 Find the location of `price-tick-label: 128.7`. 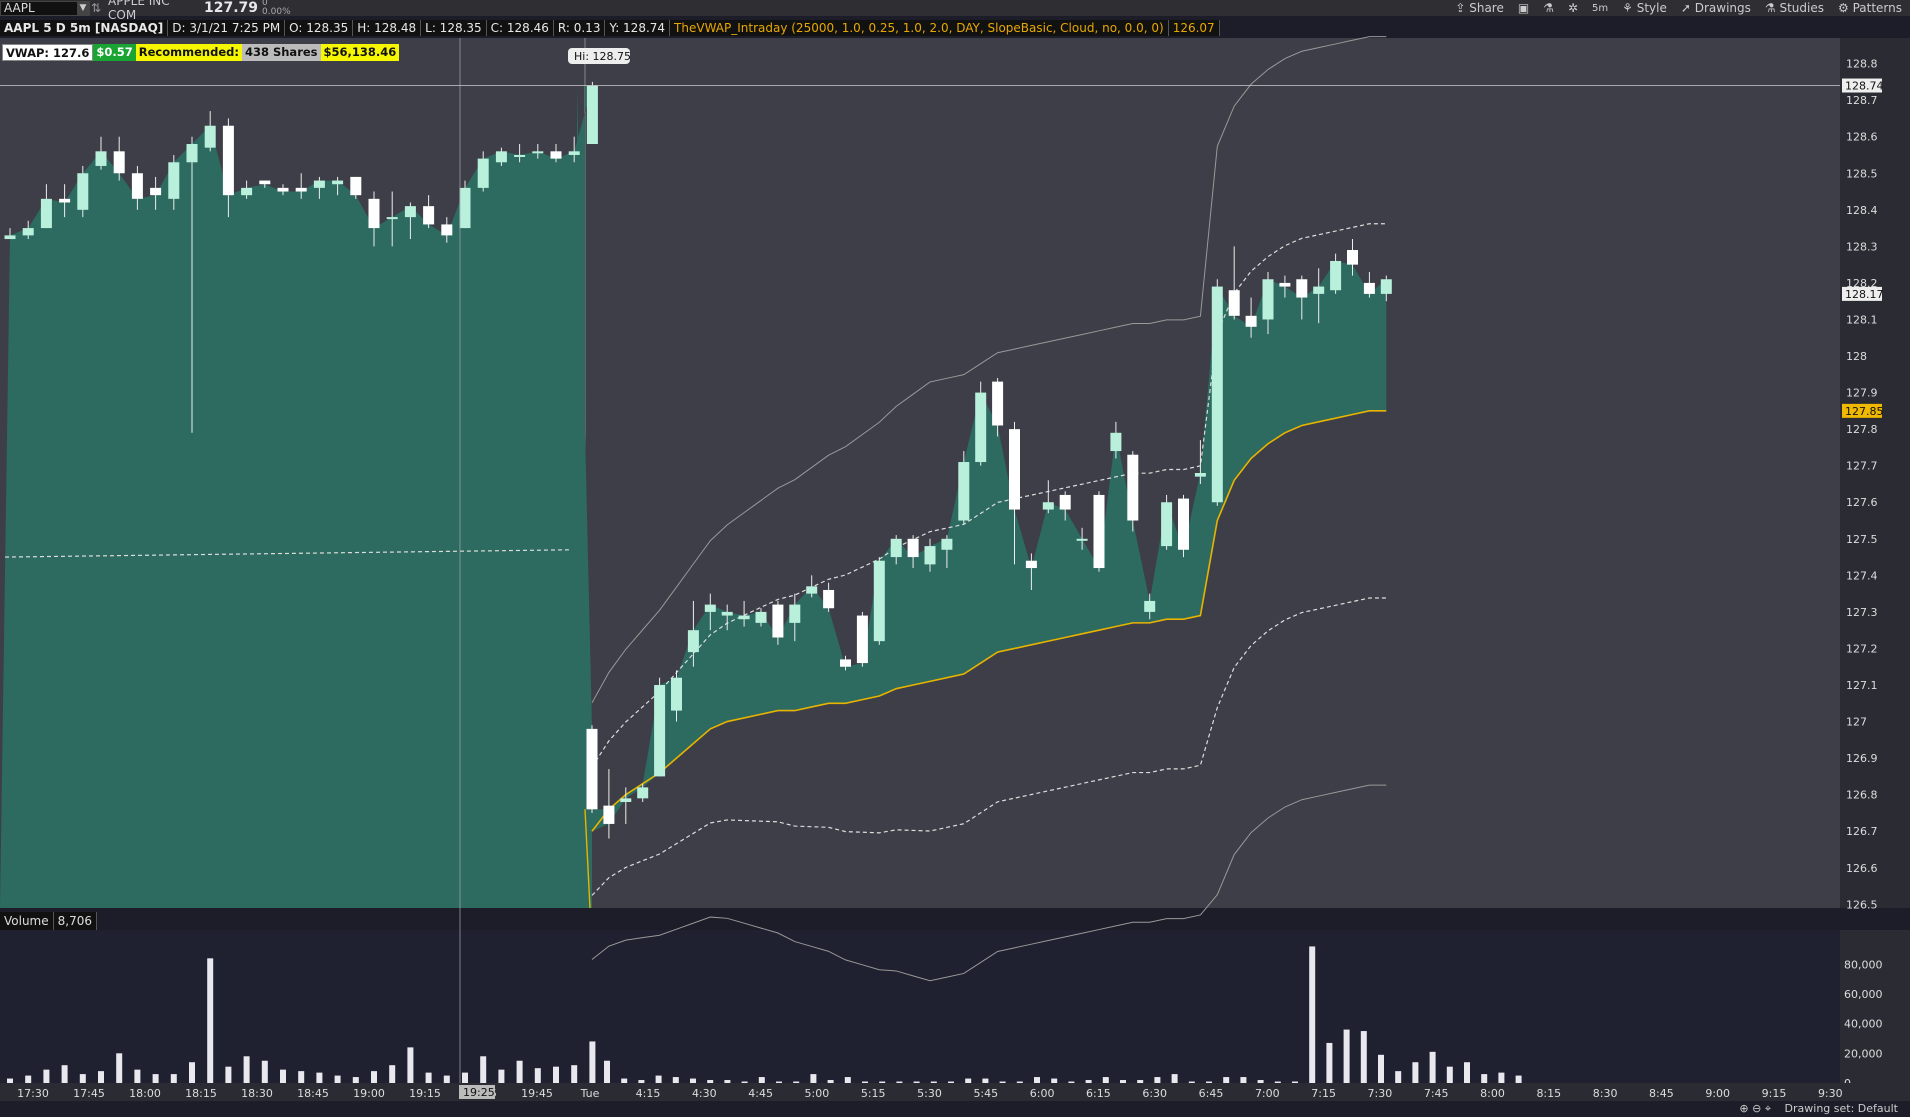

price-tick-label: 128.7 is located at coordinates (1862, 100).